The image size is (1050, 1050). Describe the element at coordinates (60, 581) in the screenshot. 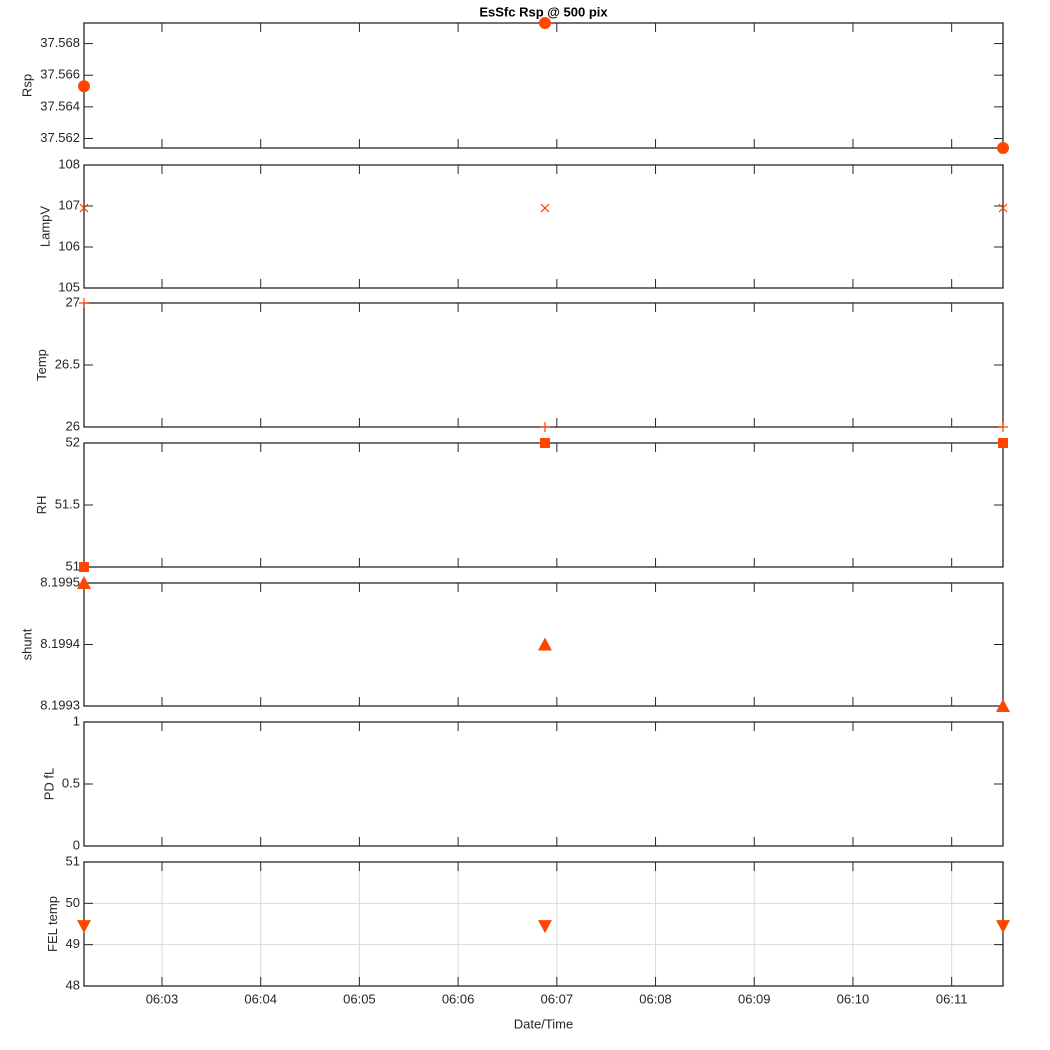

I see `y-tick-label: 8.1995` at that location.